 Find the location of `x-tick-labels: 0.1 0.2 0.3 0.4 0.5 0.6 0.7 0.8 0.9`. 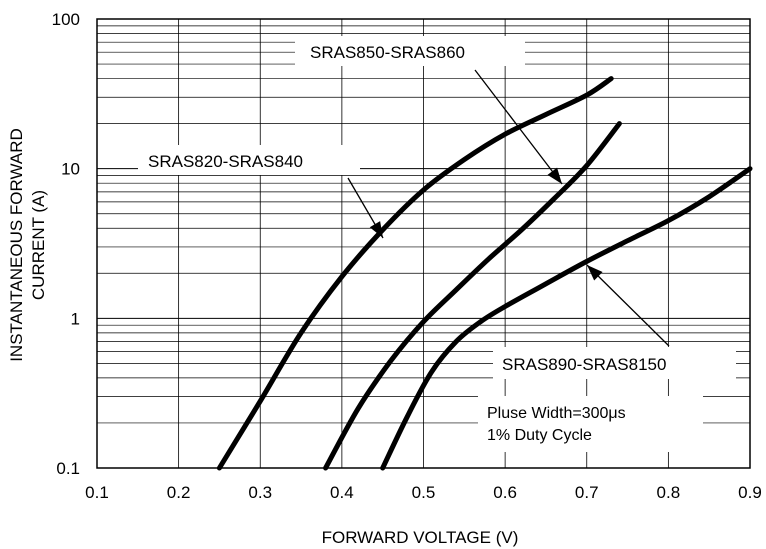

x-tick-labels: 0.1 0.2 0.3 0.4 0.5 0.6 0.7 0.8 0.9 is located at coordinates (423, 492).